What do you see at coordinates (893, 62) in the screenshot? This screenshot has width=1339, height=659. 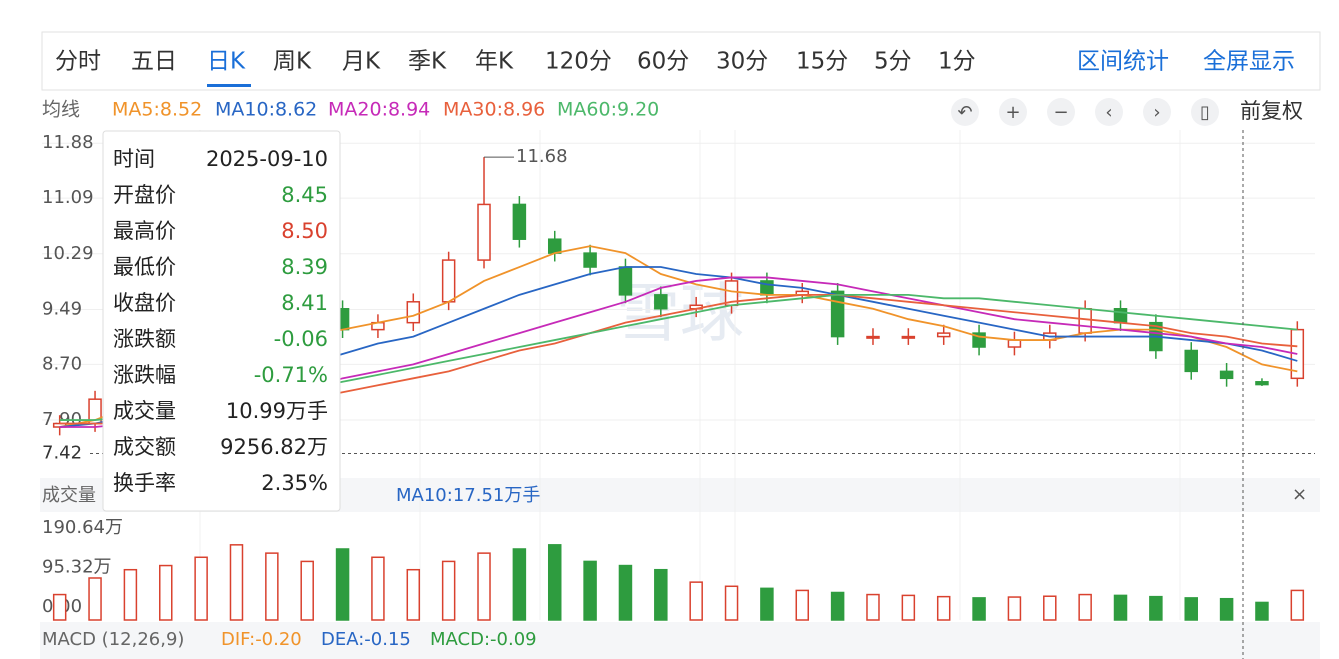 I see `tab: 5分` at bounding box center [893, 62].